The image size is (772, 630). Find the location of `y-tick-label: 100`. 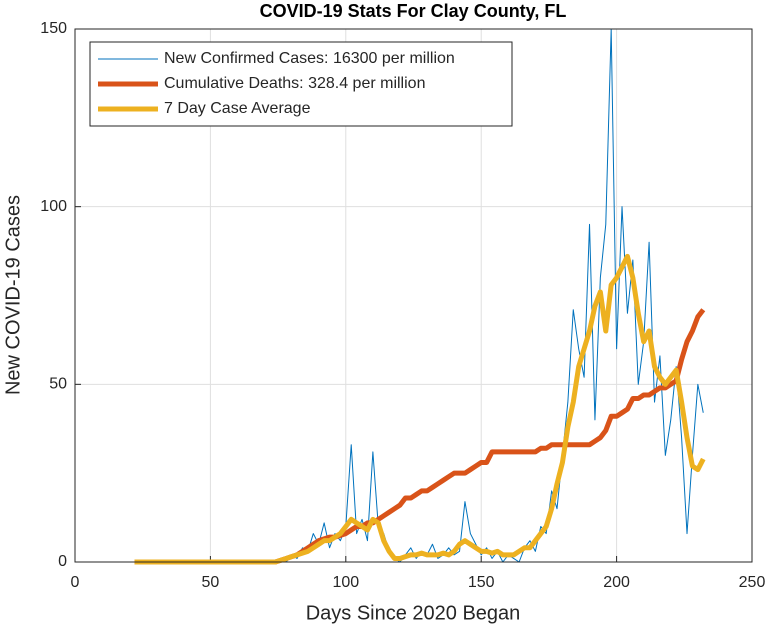

y-tick-label: 100 is located at coordinates (53, 206).